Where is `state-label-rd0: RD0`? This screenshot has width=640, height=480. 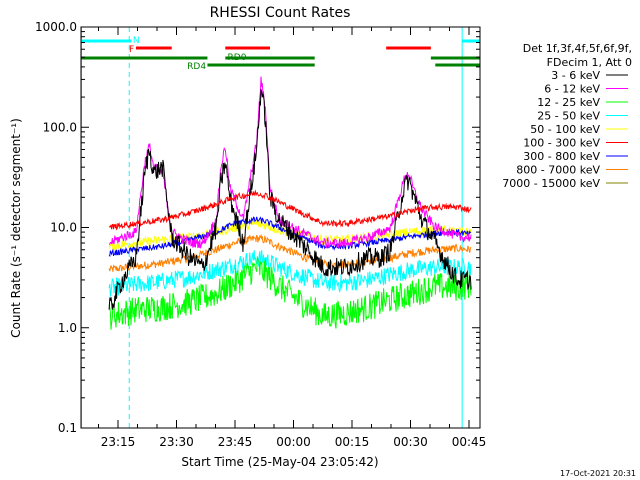
state-label-rd0: RD0 is located at coordinates (237, 58).